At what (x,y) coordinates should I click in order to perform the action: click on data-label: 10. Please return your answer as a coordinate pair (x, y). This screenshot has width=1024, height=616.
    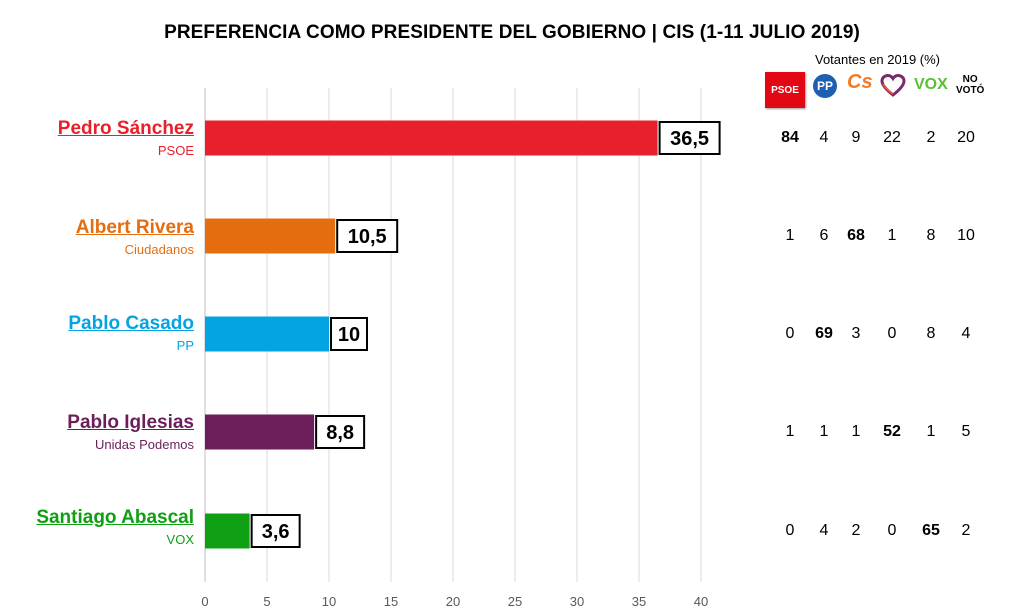
    Looking at the image, I should click on (349, 335).